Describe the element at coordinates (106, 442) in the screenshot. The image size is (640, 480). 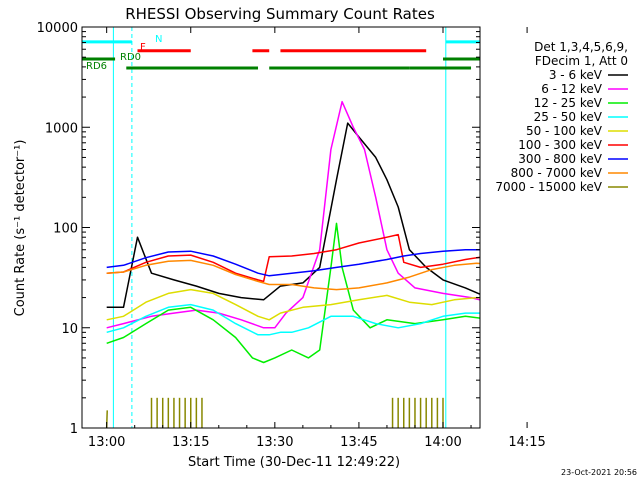
I see `x-tick-label-0: 13:00` at that location.